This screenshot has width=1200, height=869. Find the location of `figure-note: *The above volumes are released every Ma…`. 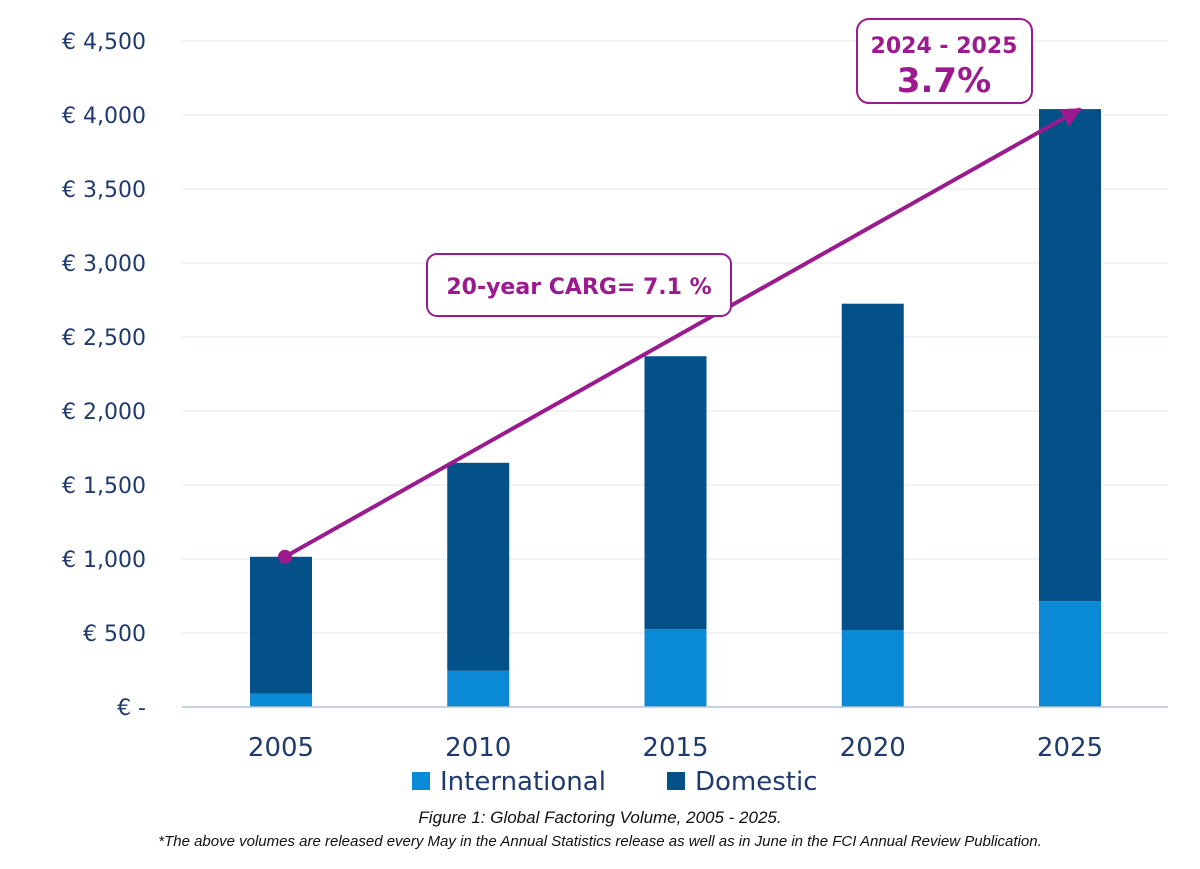

figure-note: *The above volumes are released every Ma… is located at coordinates (600, 841).